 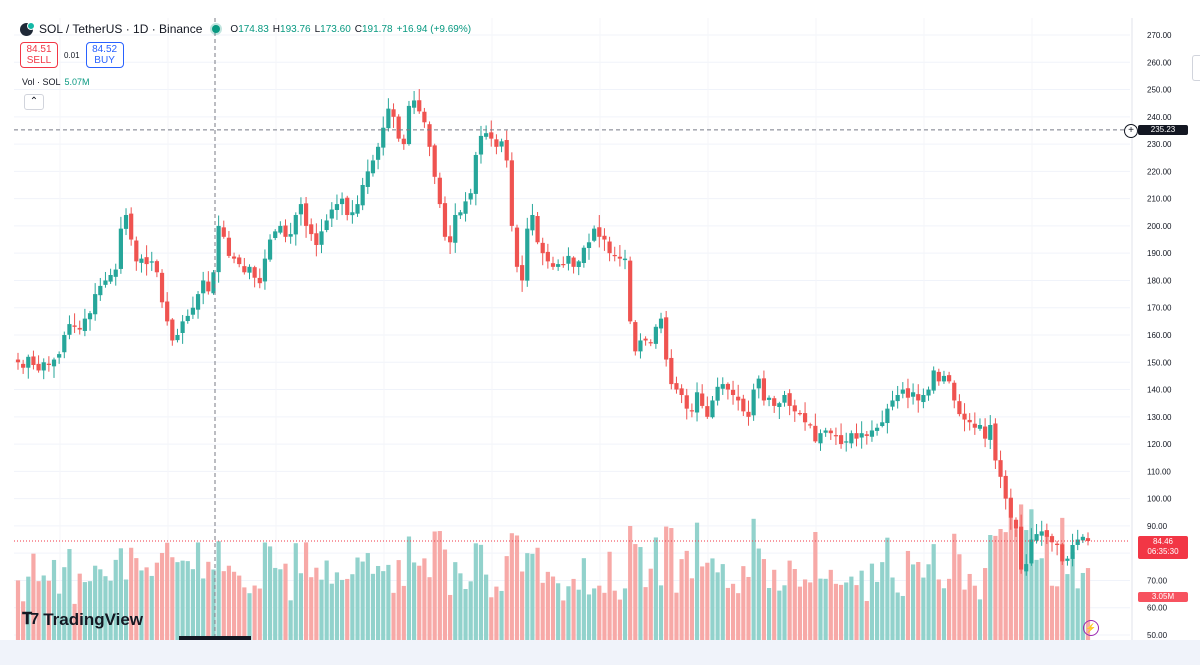 What do you see at coordinates (1196, 68) in the screenshot?
I see `side-panel-handle` at bounding box center [1196, 68].